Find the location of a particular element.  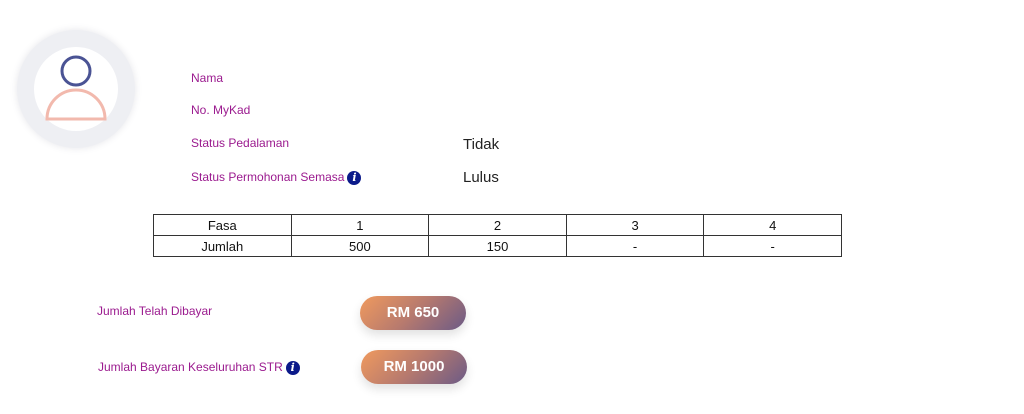

total-label: Jumlah Bayaran Keseluruhan STR i is located at coordinates (199, 367).